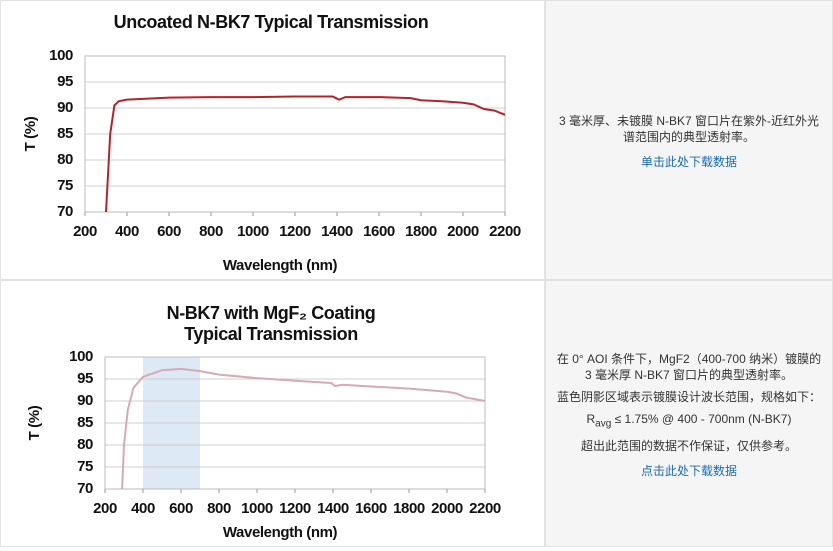 This screenshot has width=833, height=551. I want to click on spec-subscript: avg, so click(603, 424).